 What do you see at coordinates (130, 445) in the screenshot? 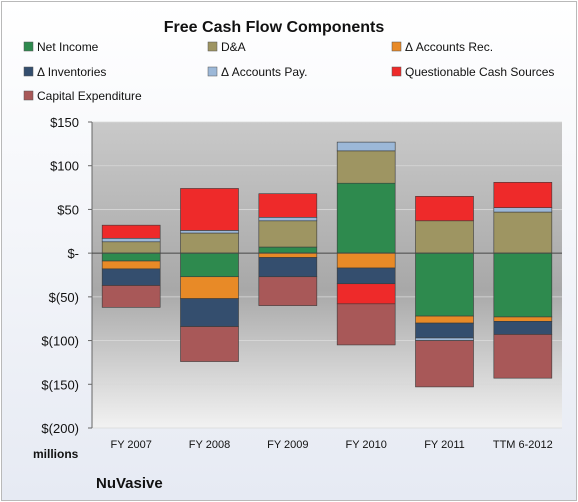
I see `x-tick-label-0: FY 2007` at bounding box center [130, 445].